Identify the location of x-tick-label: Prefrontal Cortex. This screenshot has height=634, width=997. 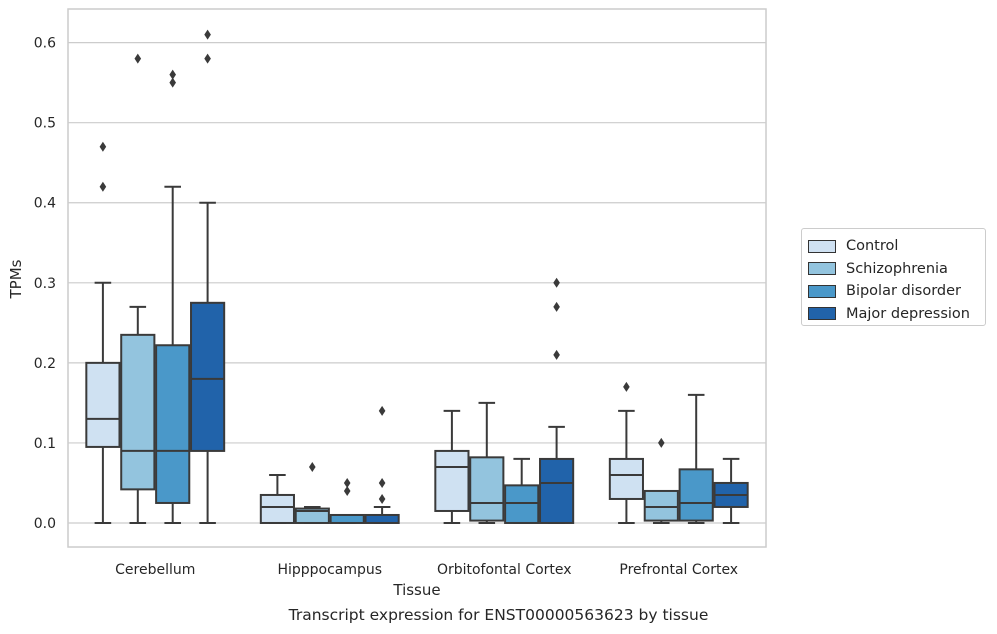
(678, 570).